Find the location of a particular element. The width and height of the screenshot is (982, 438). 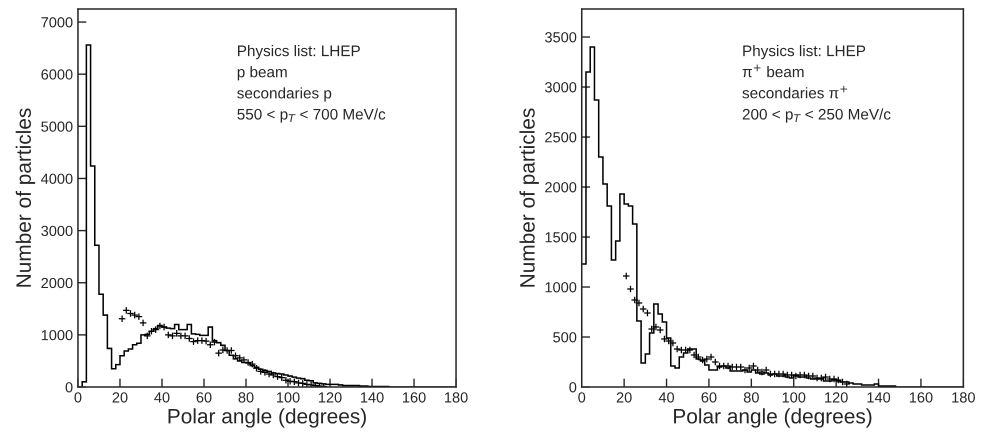

annotation: secondaries p is located at coordinates (284, 94).